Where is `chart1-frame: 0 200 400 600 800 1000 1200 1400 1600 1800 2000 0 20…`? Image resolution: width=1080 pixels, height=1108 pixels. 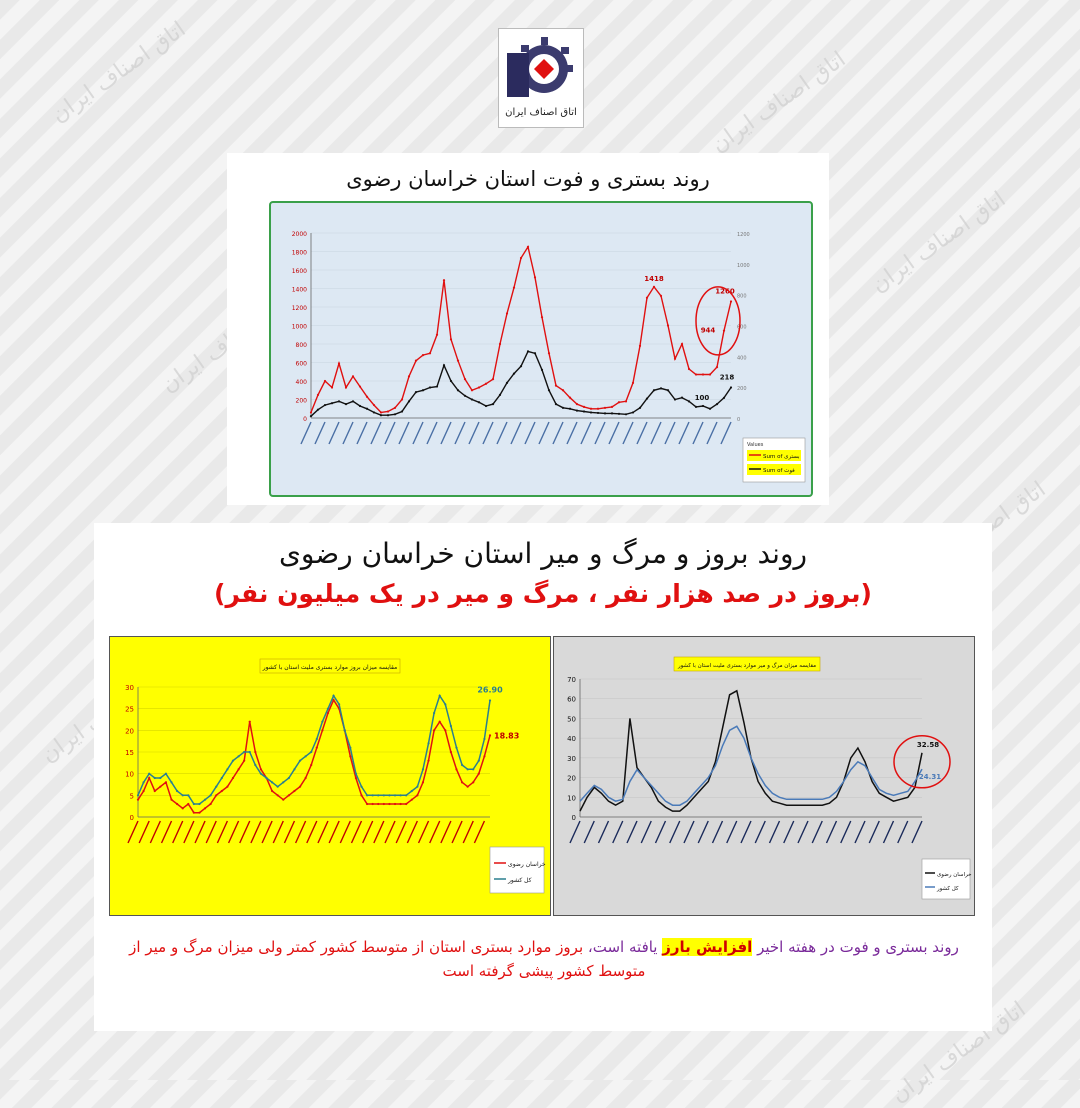
chart1-frame: 0 200 400 600 800 1000 1200 1400 1600 1800 2000 0 20… is located at coordinates (541, 349).